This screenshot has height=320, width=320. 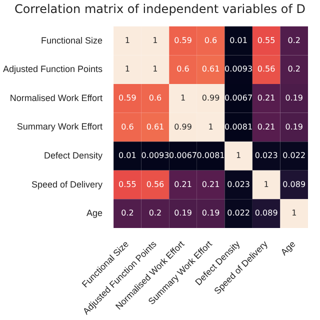 I want to click on x-tick-label: Age, so click(x=288, y=248).